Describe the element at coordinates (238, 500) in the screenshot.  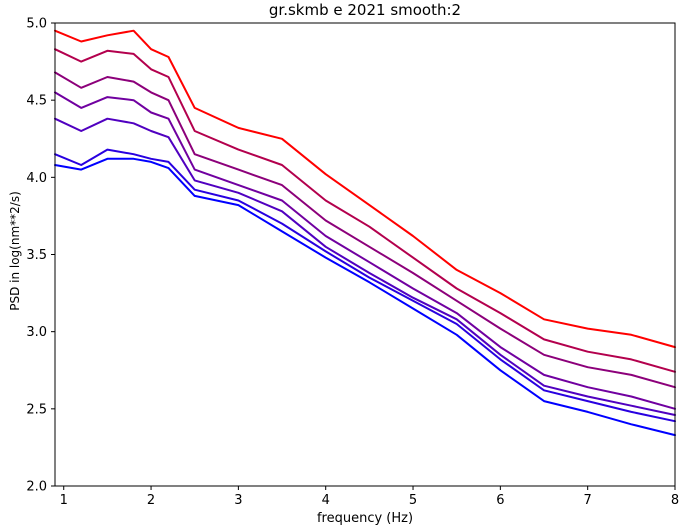
I see `x-tick-label: 3` at that location.